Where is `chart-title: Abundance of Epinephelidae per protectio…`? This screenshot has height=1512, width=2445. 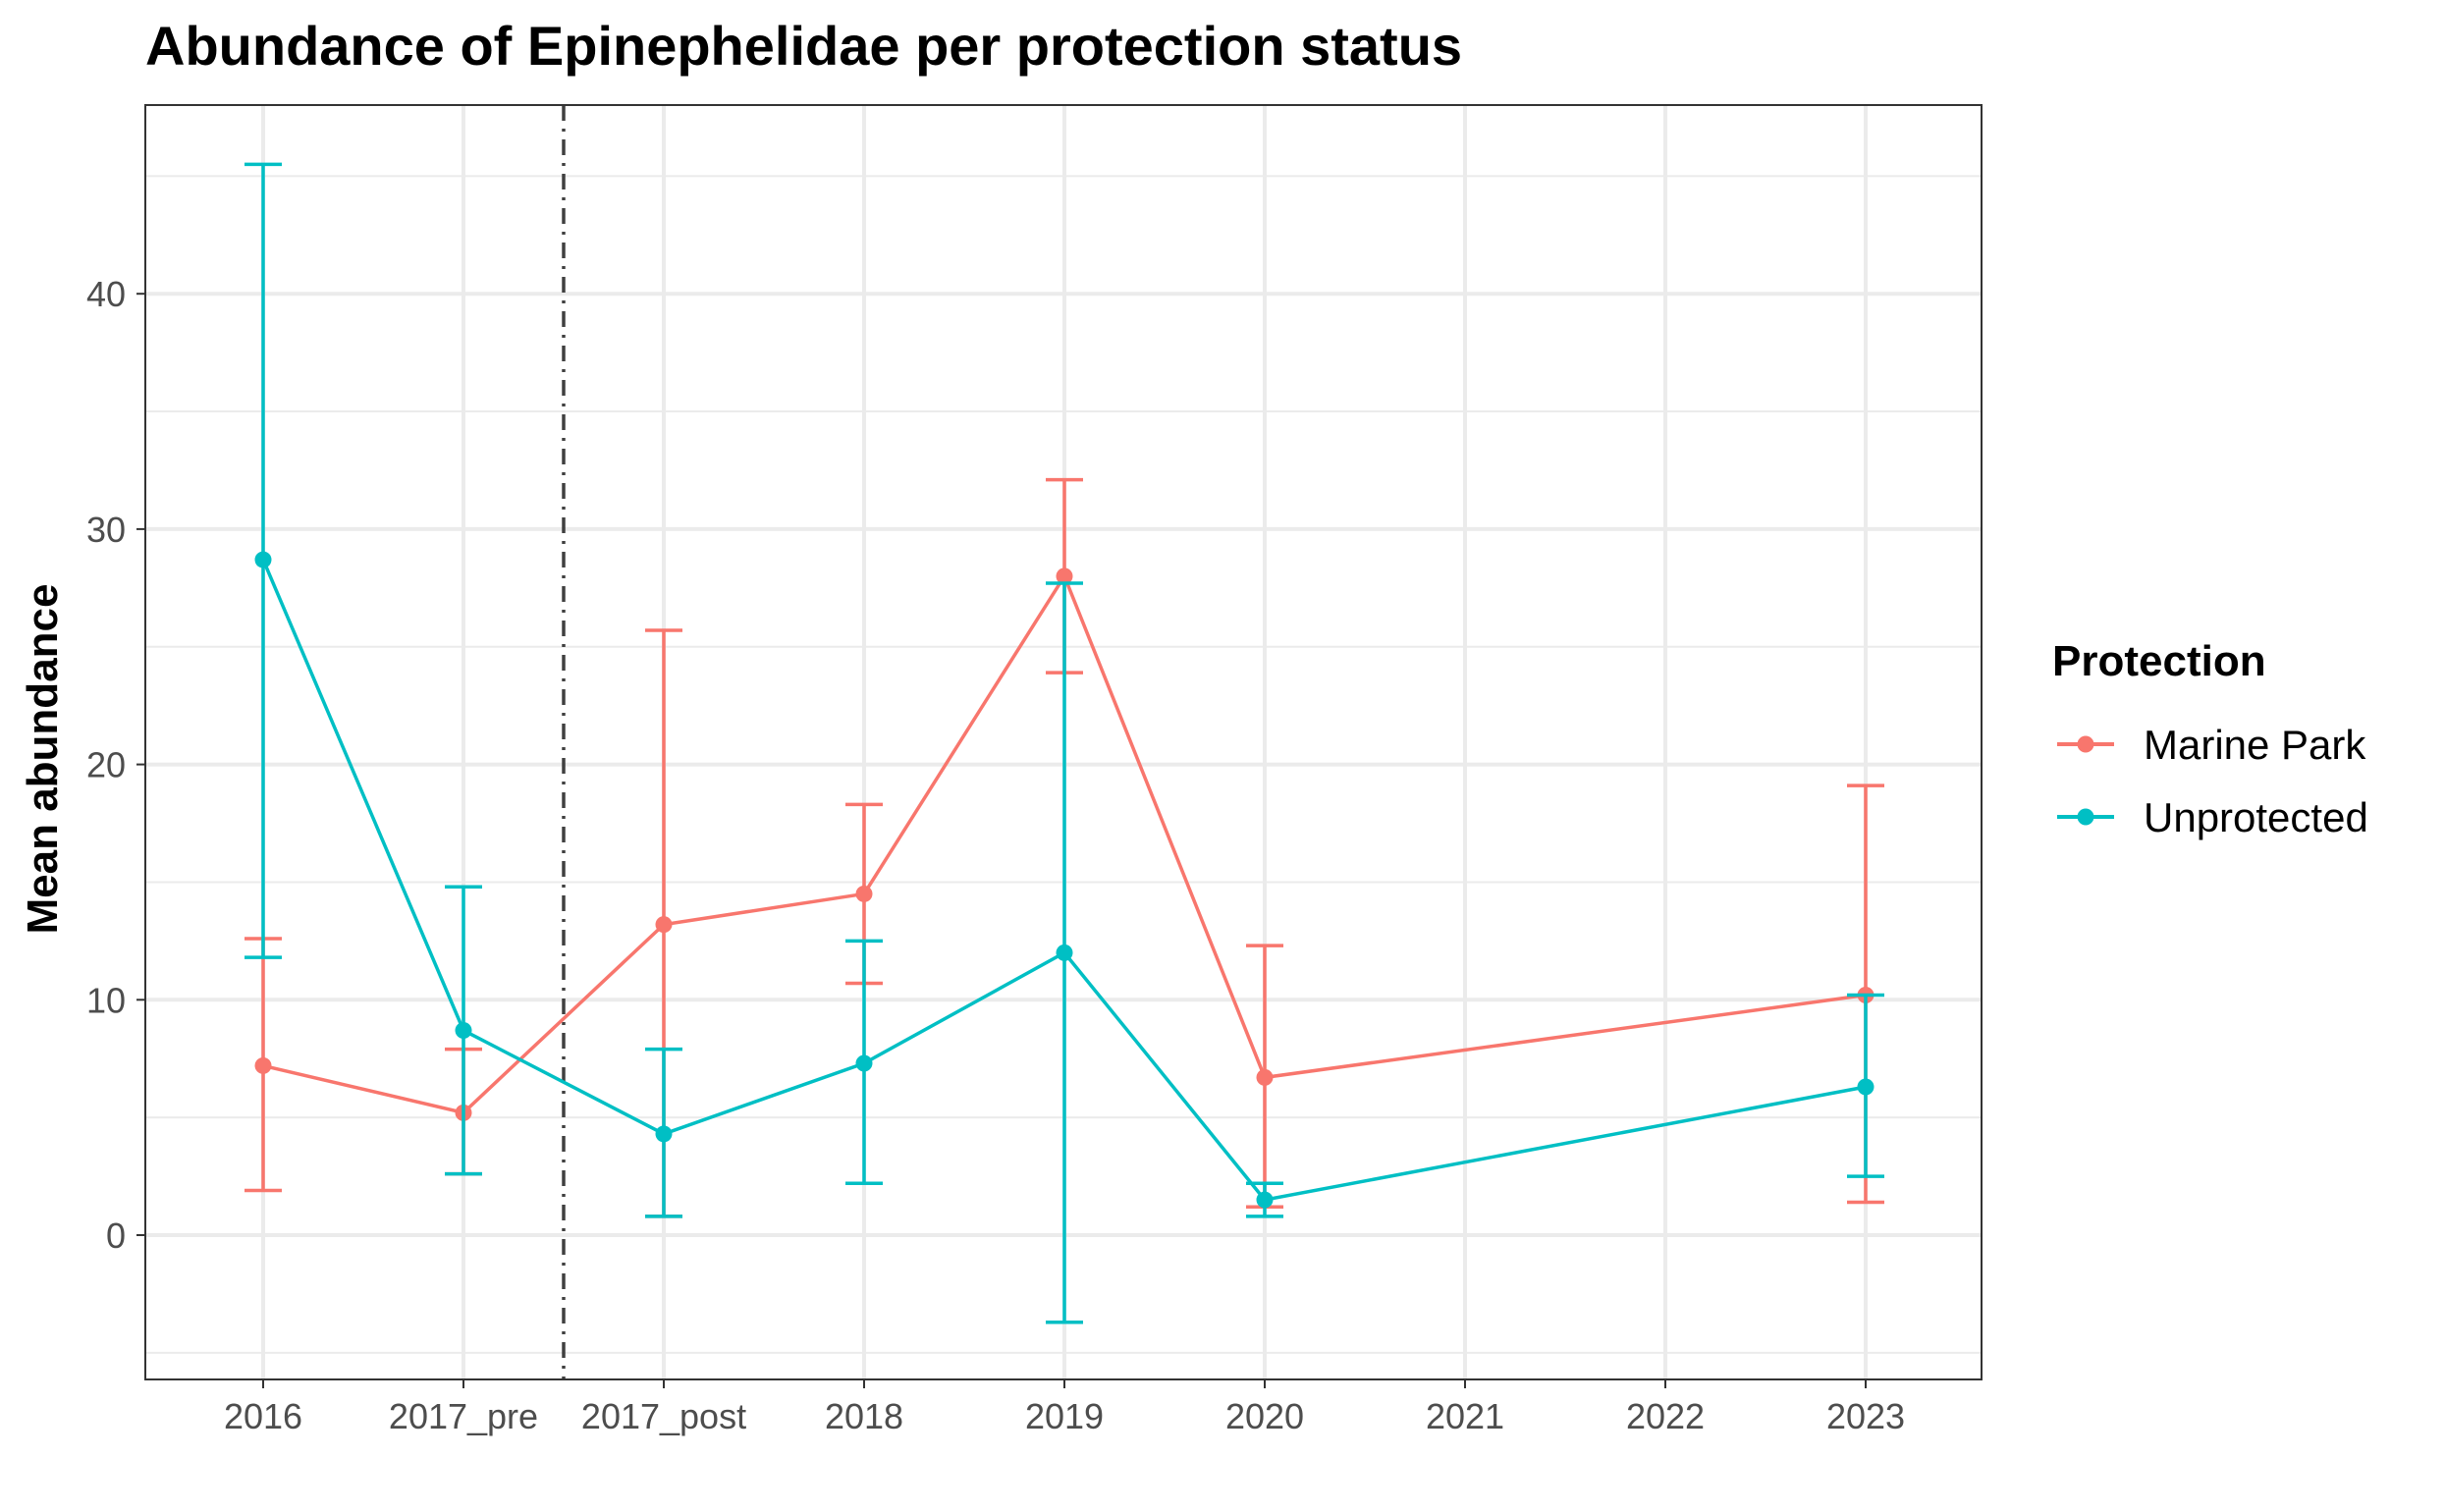
chart-title: Abundance of Epinephelidae per protectio… is located at coordinates (803, 46).